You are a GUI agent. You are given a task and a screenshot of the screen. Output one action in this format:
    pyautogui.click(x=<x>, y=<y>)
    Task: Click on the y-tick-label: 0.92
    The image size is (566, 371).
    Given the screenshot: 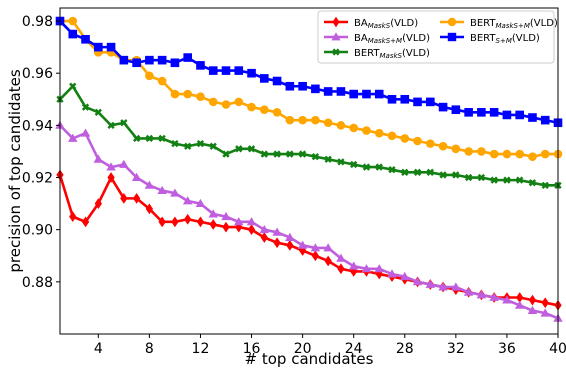 What is the action you would take?
    pyautogui.click(x=37, y=179)
    